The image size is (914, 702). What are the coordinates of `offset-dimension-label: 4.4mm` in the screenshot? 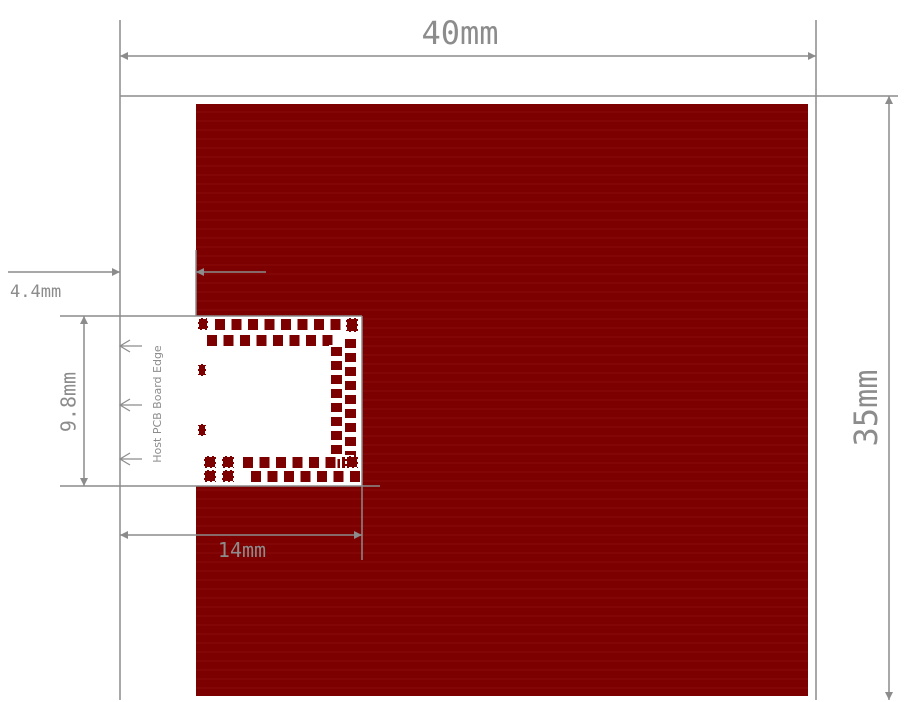 It's located at (35, 292).